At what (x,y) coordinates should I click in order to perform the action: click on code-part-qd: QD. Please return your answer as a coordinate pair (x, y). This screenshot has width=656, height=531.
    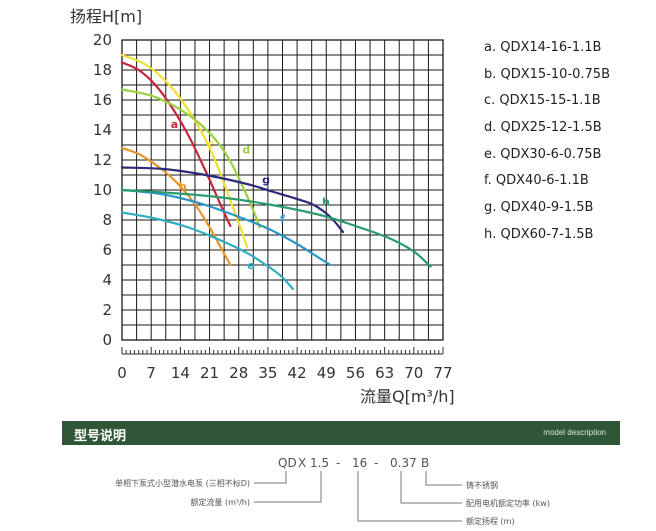
    Looking at the image, I should click on (287, 463).